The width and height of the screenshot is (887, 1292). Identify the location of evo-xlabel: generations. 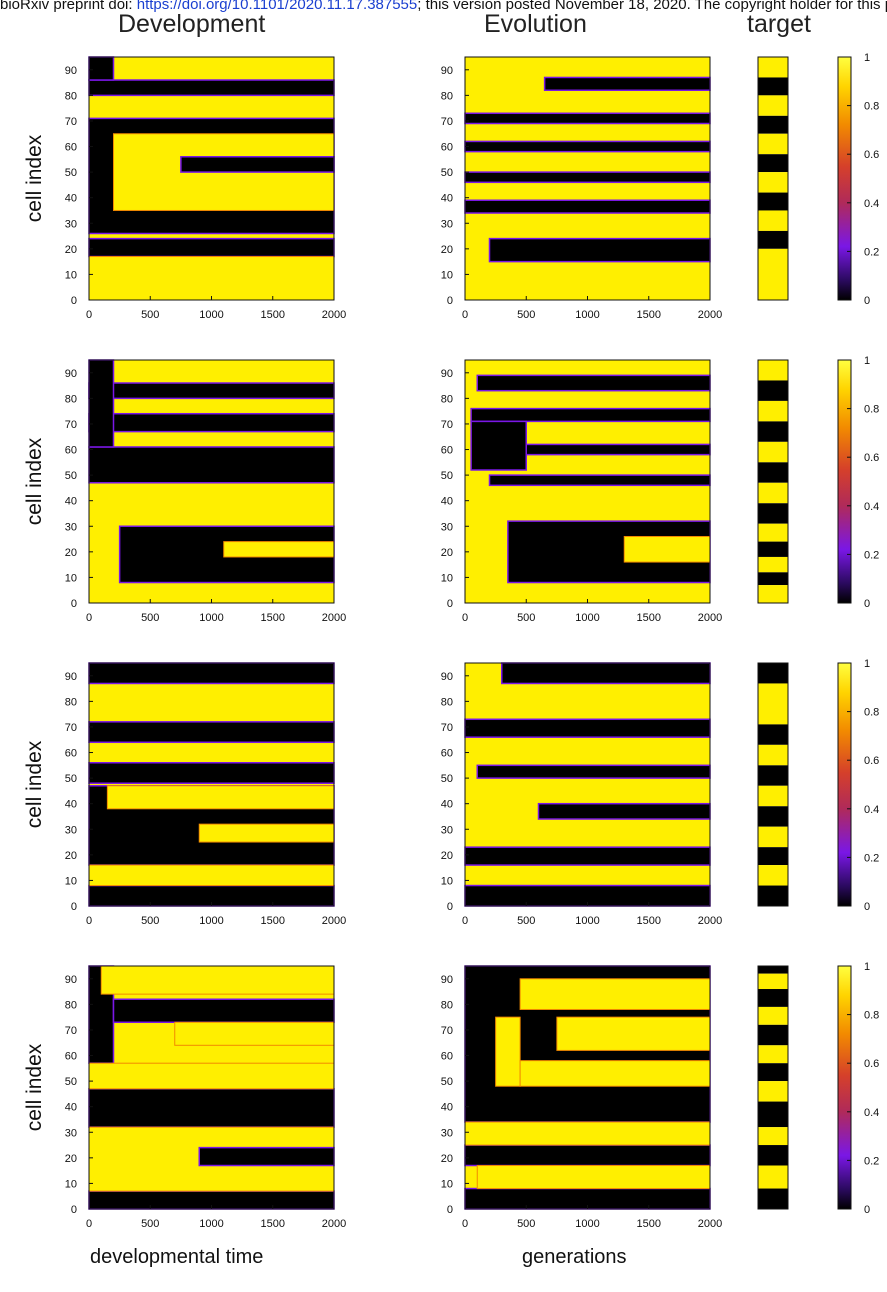
(574, 1257).